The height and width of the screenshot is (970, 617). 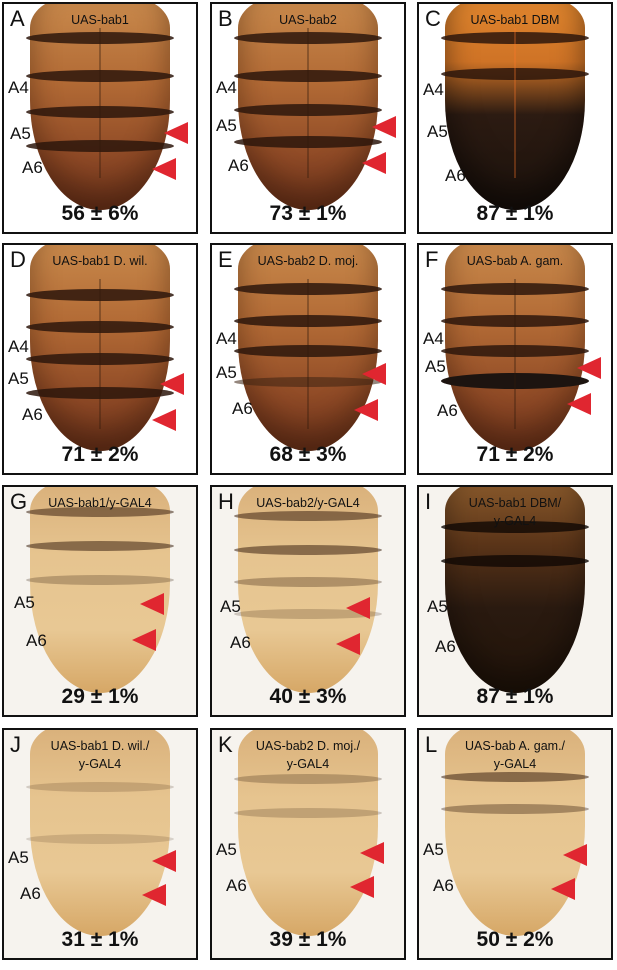 I want to click on genotype-label: UAS-bab1, so click(x=100, y=20).